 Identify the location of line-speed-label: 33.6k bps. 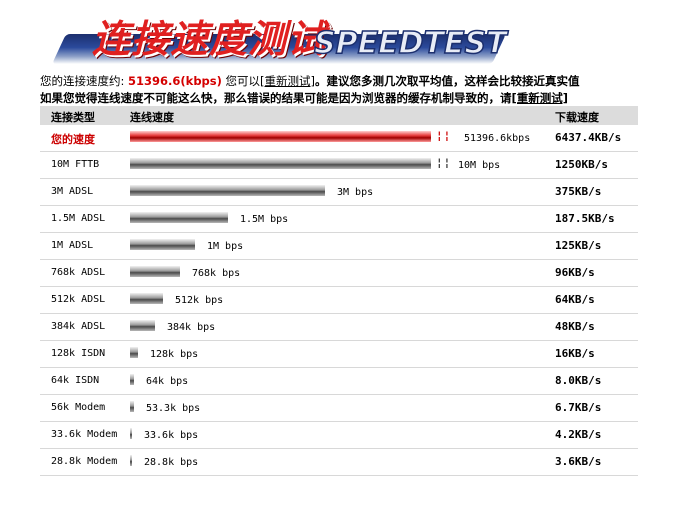
(171, 435).